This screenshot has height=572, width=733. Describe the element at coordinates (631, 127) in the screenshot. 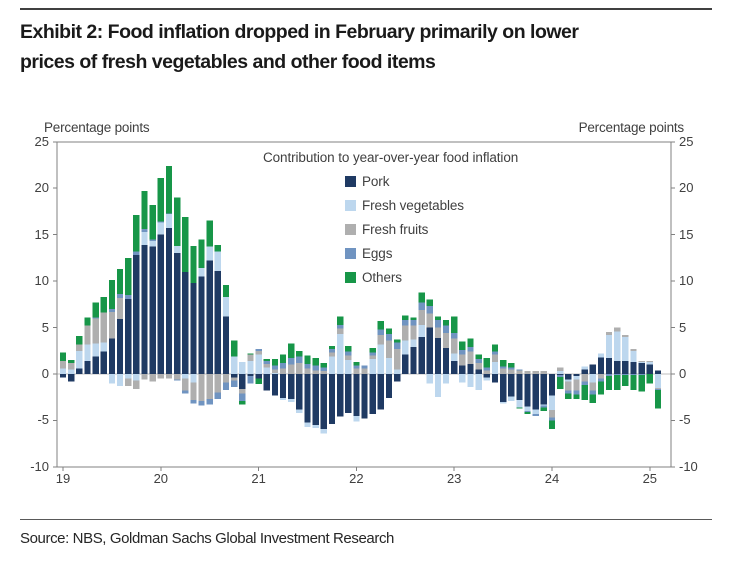

I see `y-axis-unit-right: Percentage points` at that location.